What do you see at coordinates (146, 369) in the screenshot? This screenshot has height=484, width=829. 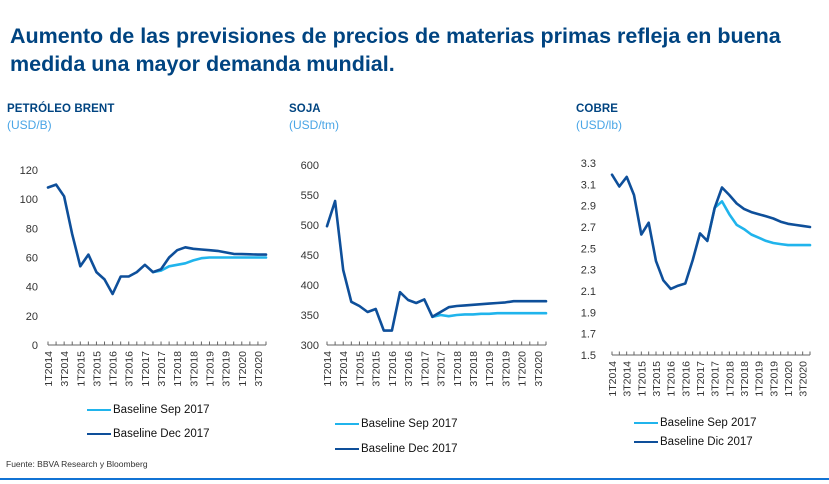 I see `brent-xtick-label: 1T2017` at bounding box center [146, 369].